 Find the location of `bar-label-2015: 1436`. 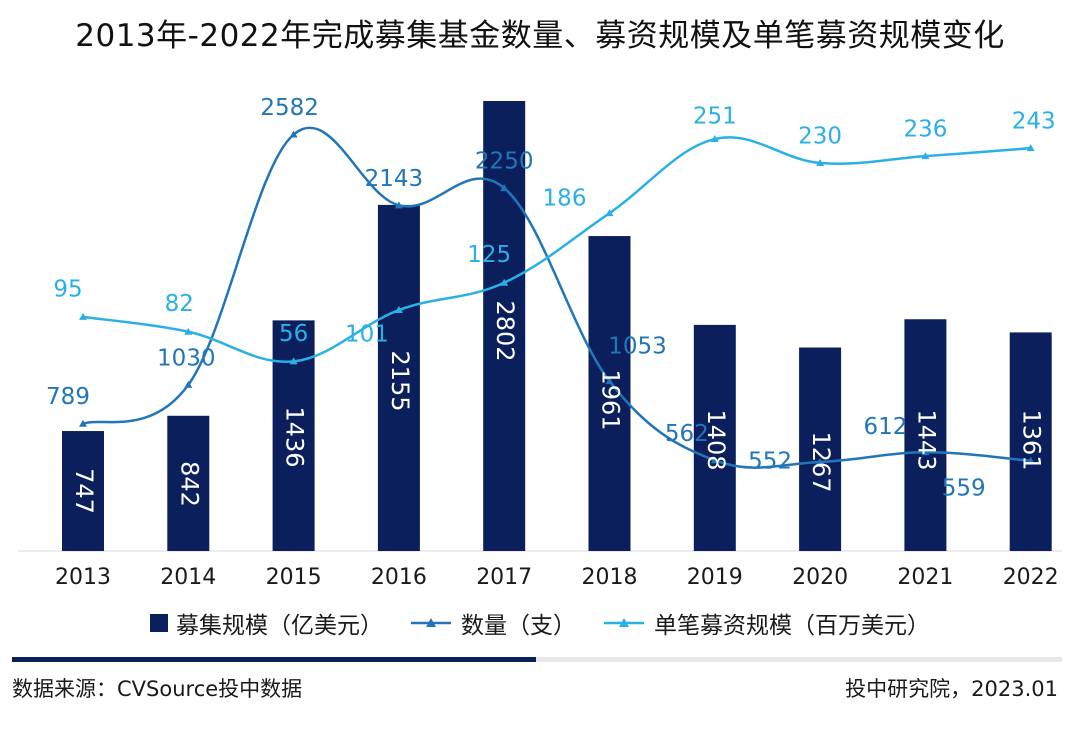

bar-label-2015: 1436 is located at coordinates (295, 436).